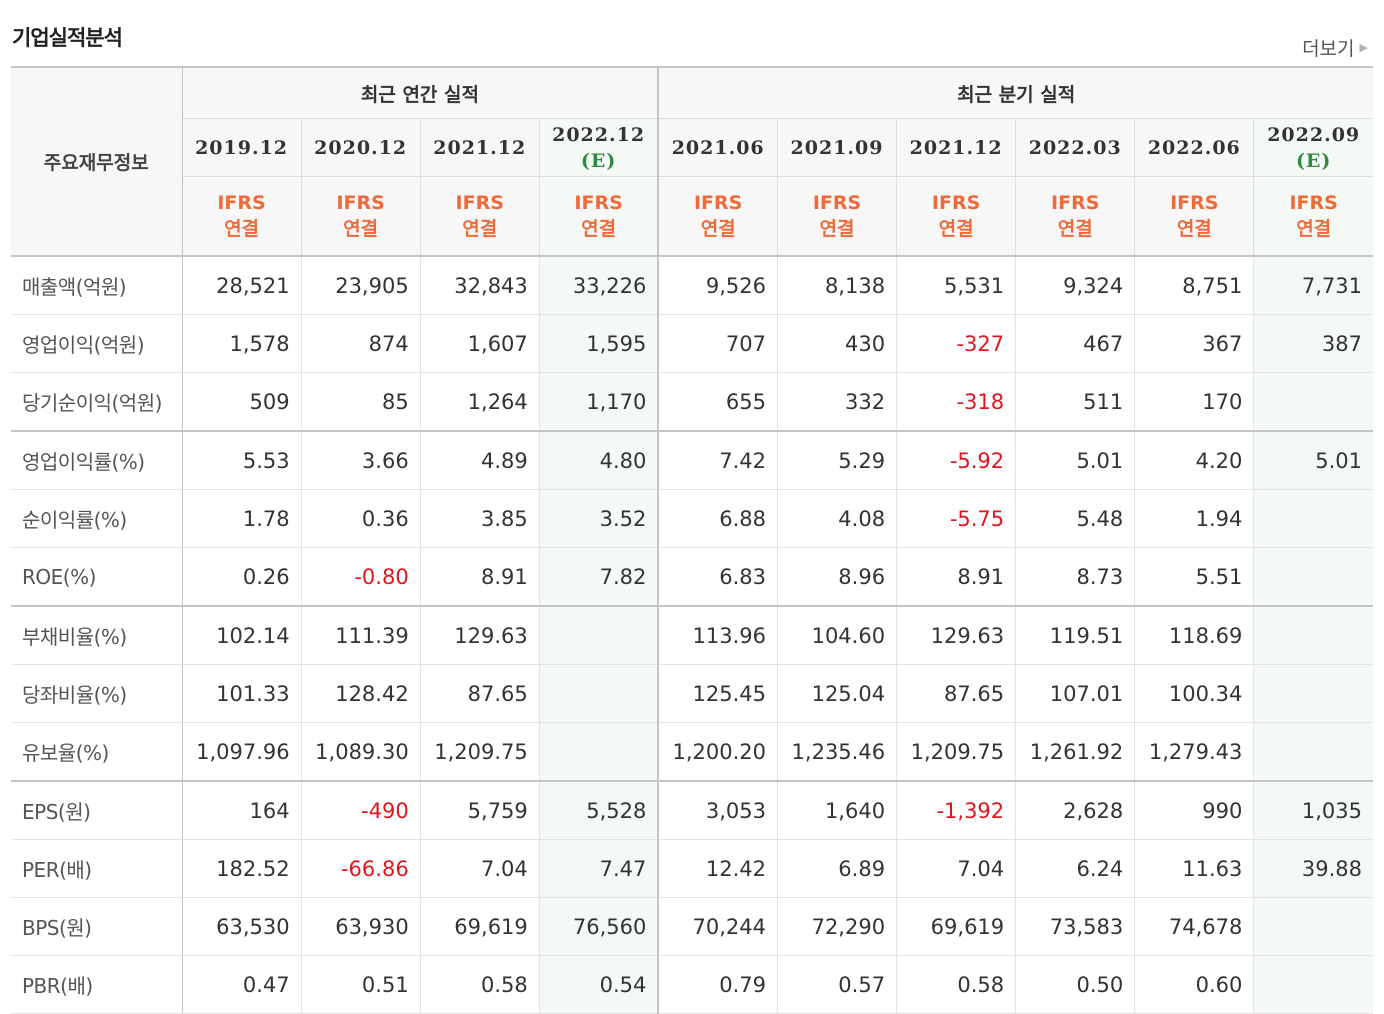 The width and height of the screenshot is (1384, 1014). I want to click on row-label: 당기순이익(억원), so click(97, 402).